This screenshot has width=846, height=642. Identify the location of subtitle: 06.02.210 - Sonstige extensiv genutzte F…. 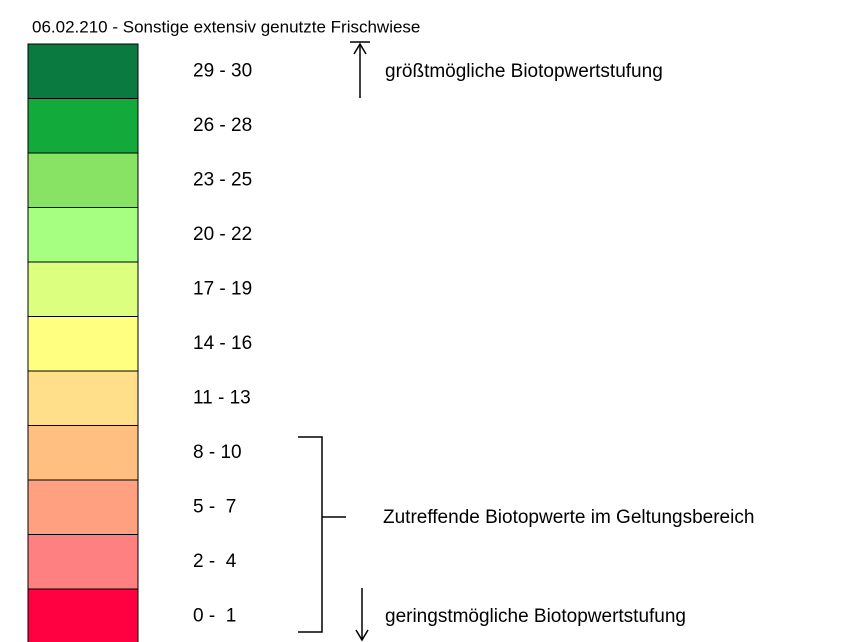
(226, 26).